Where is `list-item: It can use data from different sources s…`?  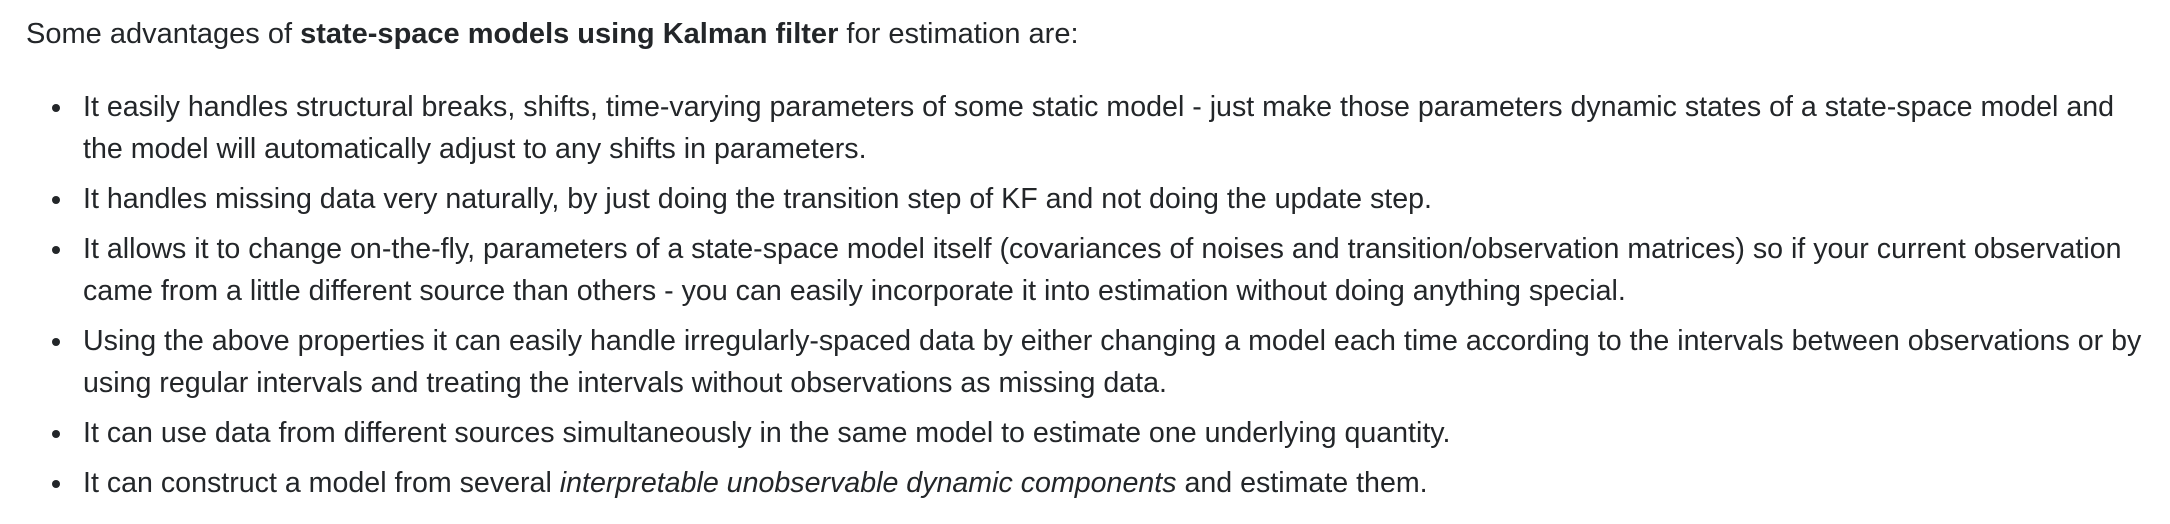 list-item: It can use data from different sources s… is located at coordinates (1086, 433).